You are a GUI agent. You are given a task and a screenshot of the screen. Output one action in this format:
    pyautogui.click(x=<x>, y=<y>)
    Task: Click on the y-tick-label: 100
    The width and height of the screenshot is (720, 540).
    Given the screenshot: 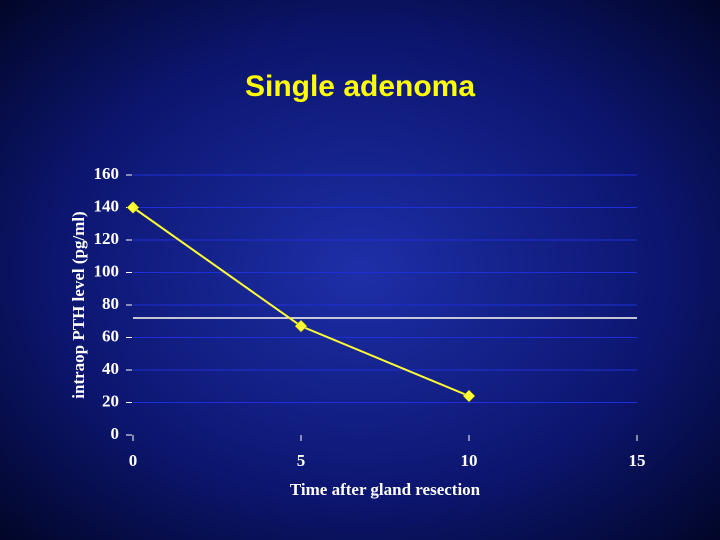 What is the action you would take?
    pyautogui.click(x=107, y=270)
    